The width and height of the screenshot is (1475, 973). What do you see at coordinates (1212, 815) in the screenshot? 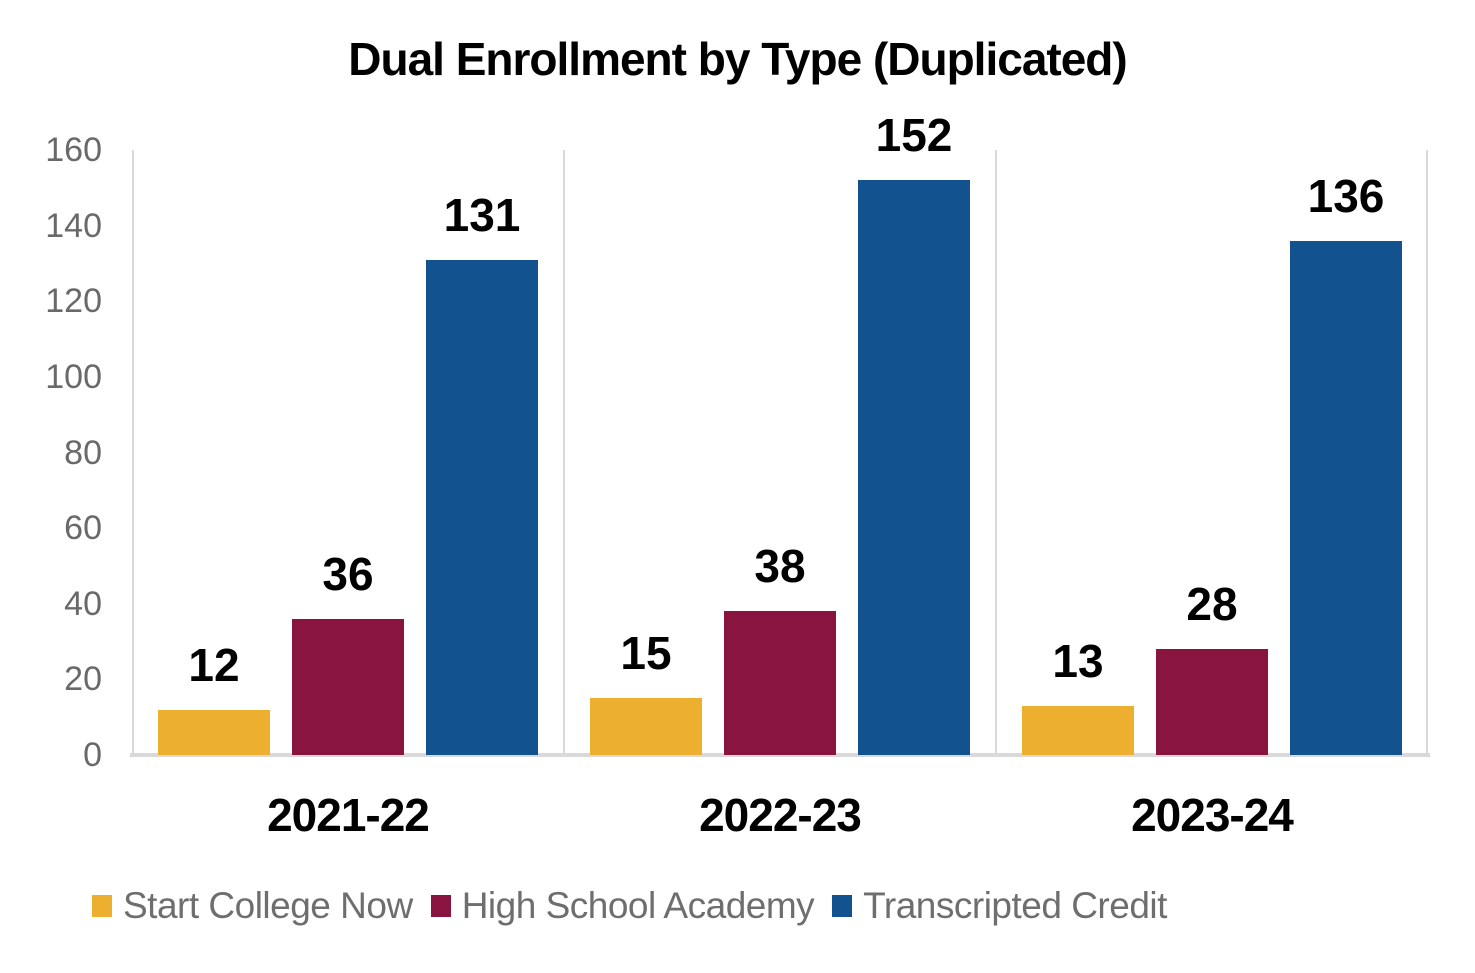
I see `x-axis-category-label: 2023-24` at bounding box center [1212, 815].